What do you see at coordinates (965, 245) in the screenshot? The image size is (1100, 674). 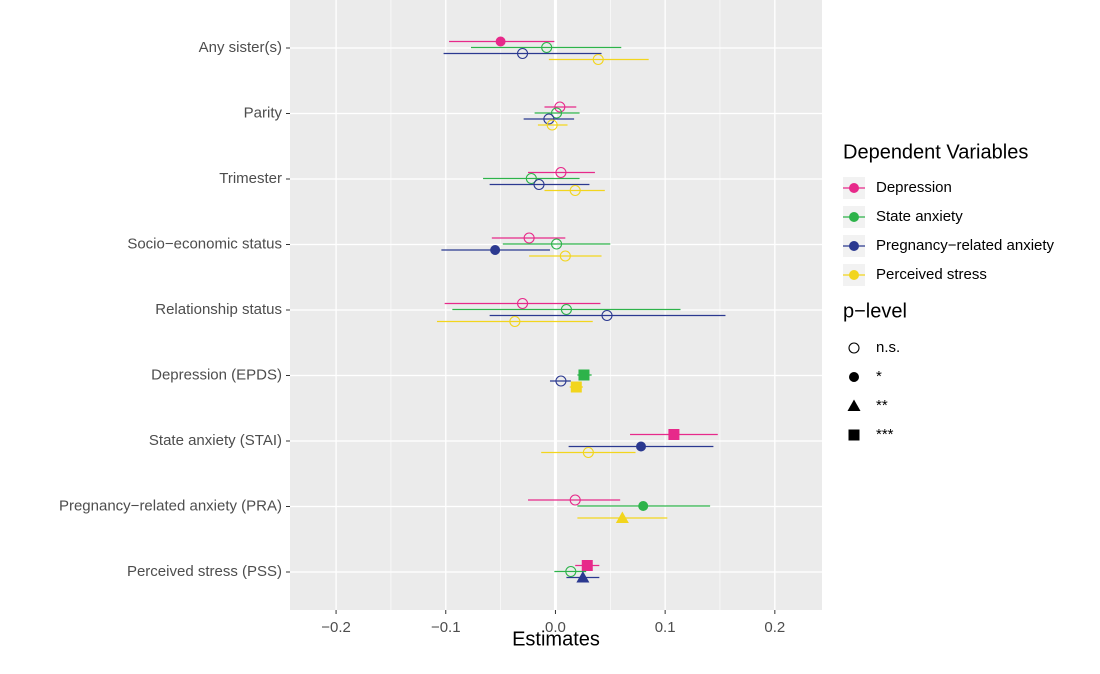 I see `legend-label: Pregnancy−related anxiety` at bounding box center [965, 245].